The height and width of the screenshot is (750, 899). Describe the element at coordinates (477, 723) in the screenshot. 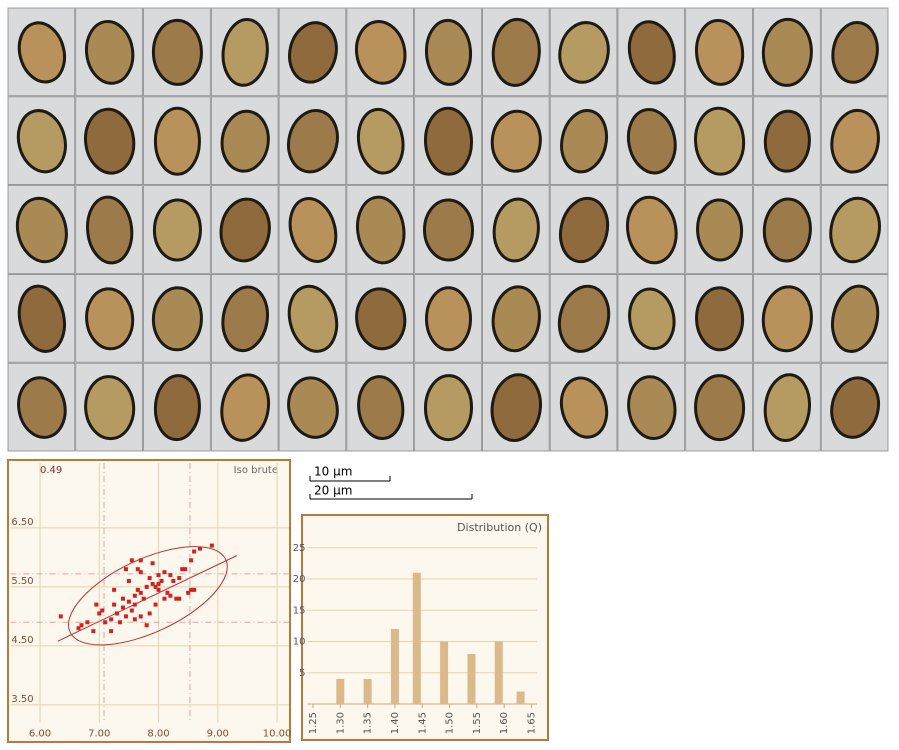

I see `x-tick-label: 1.55` at that location.